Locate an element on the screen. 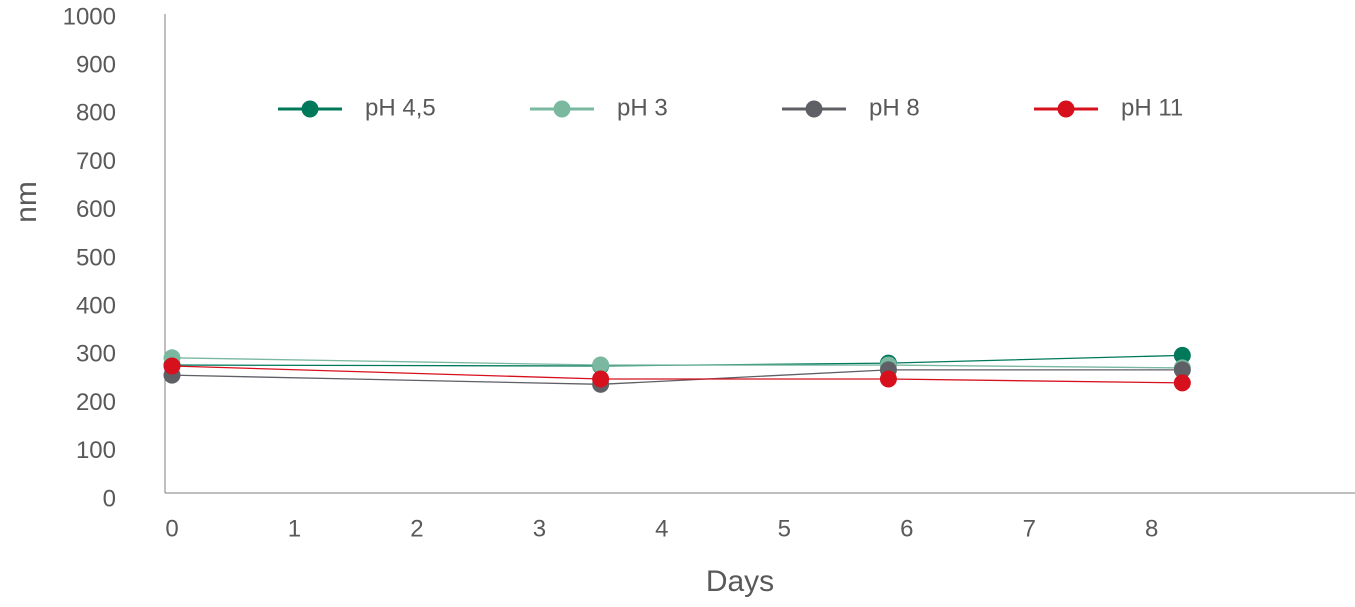 Image resolution: width=1355 pixels, height=607 pixels. y-tick-label: 400 is located at coordinates (96, 306).